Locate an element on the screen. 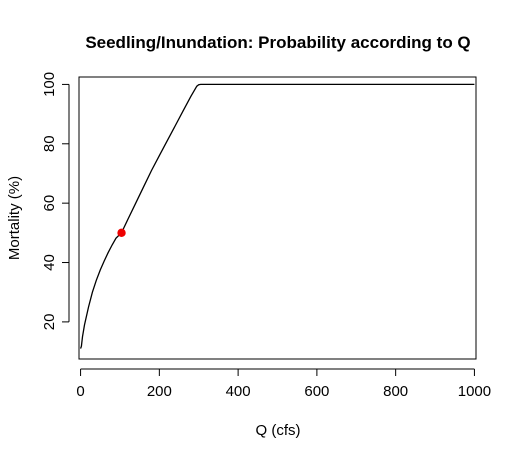 The height and width of the screenshot is (458, 517). y-tick-label: 80 is located at coordinates (49, 143).